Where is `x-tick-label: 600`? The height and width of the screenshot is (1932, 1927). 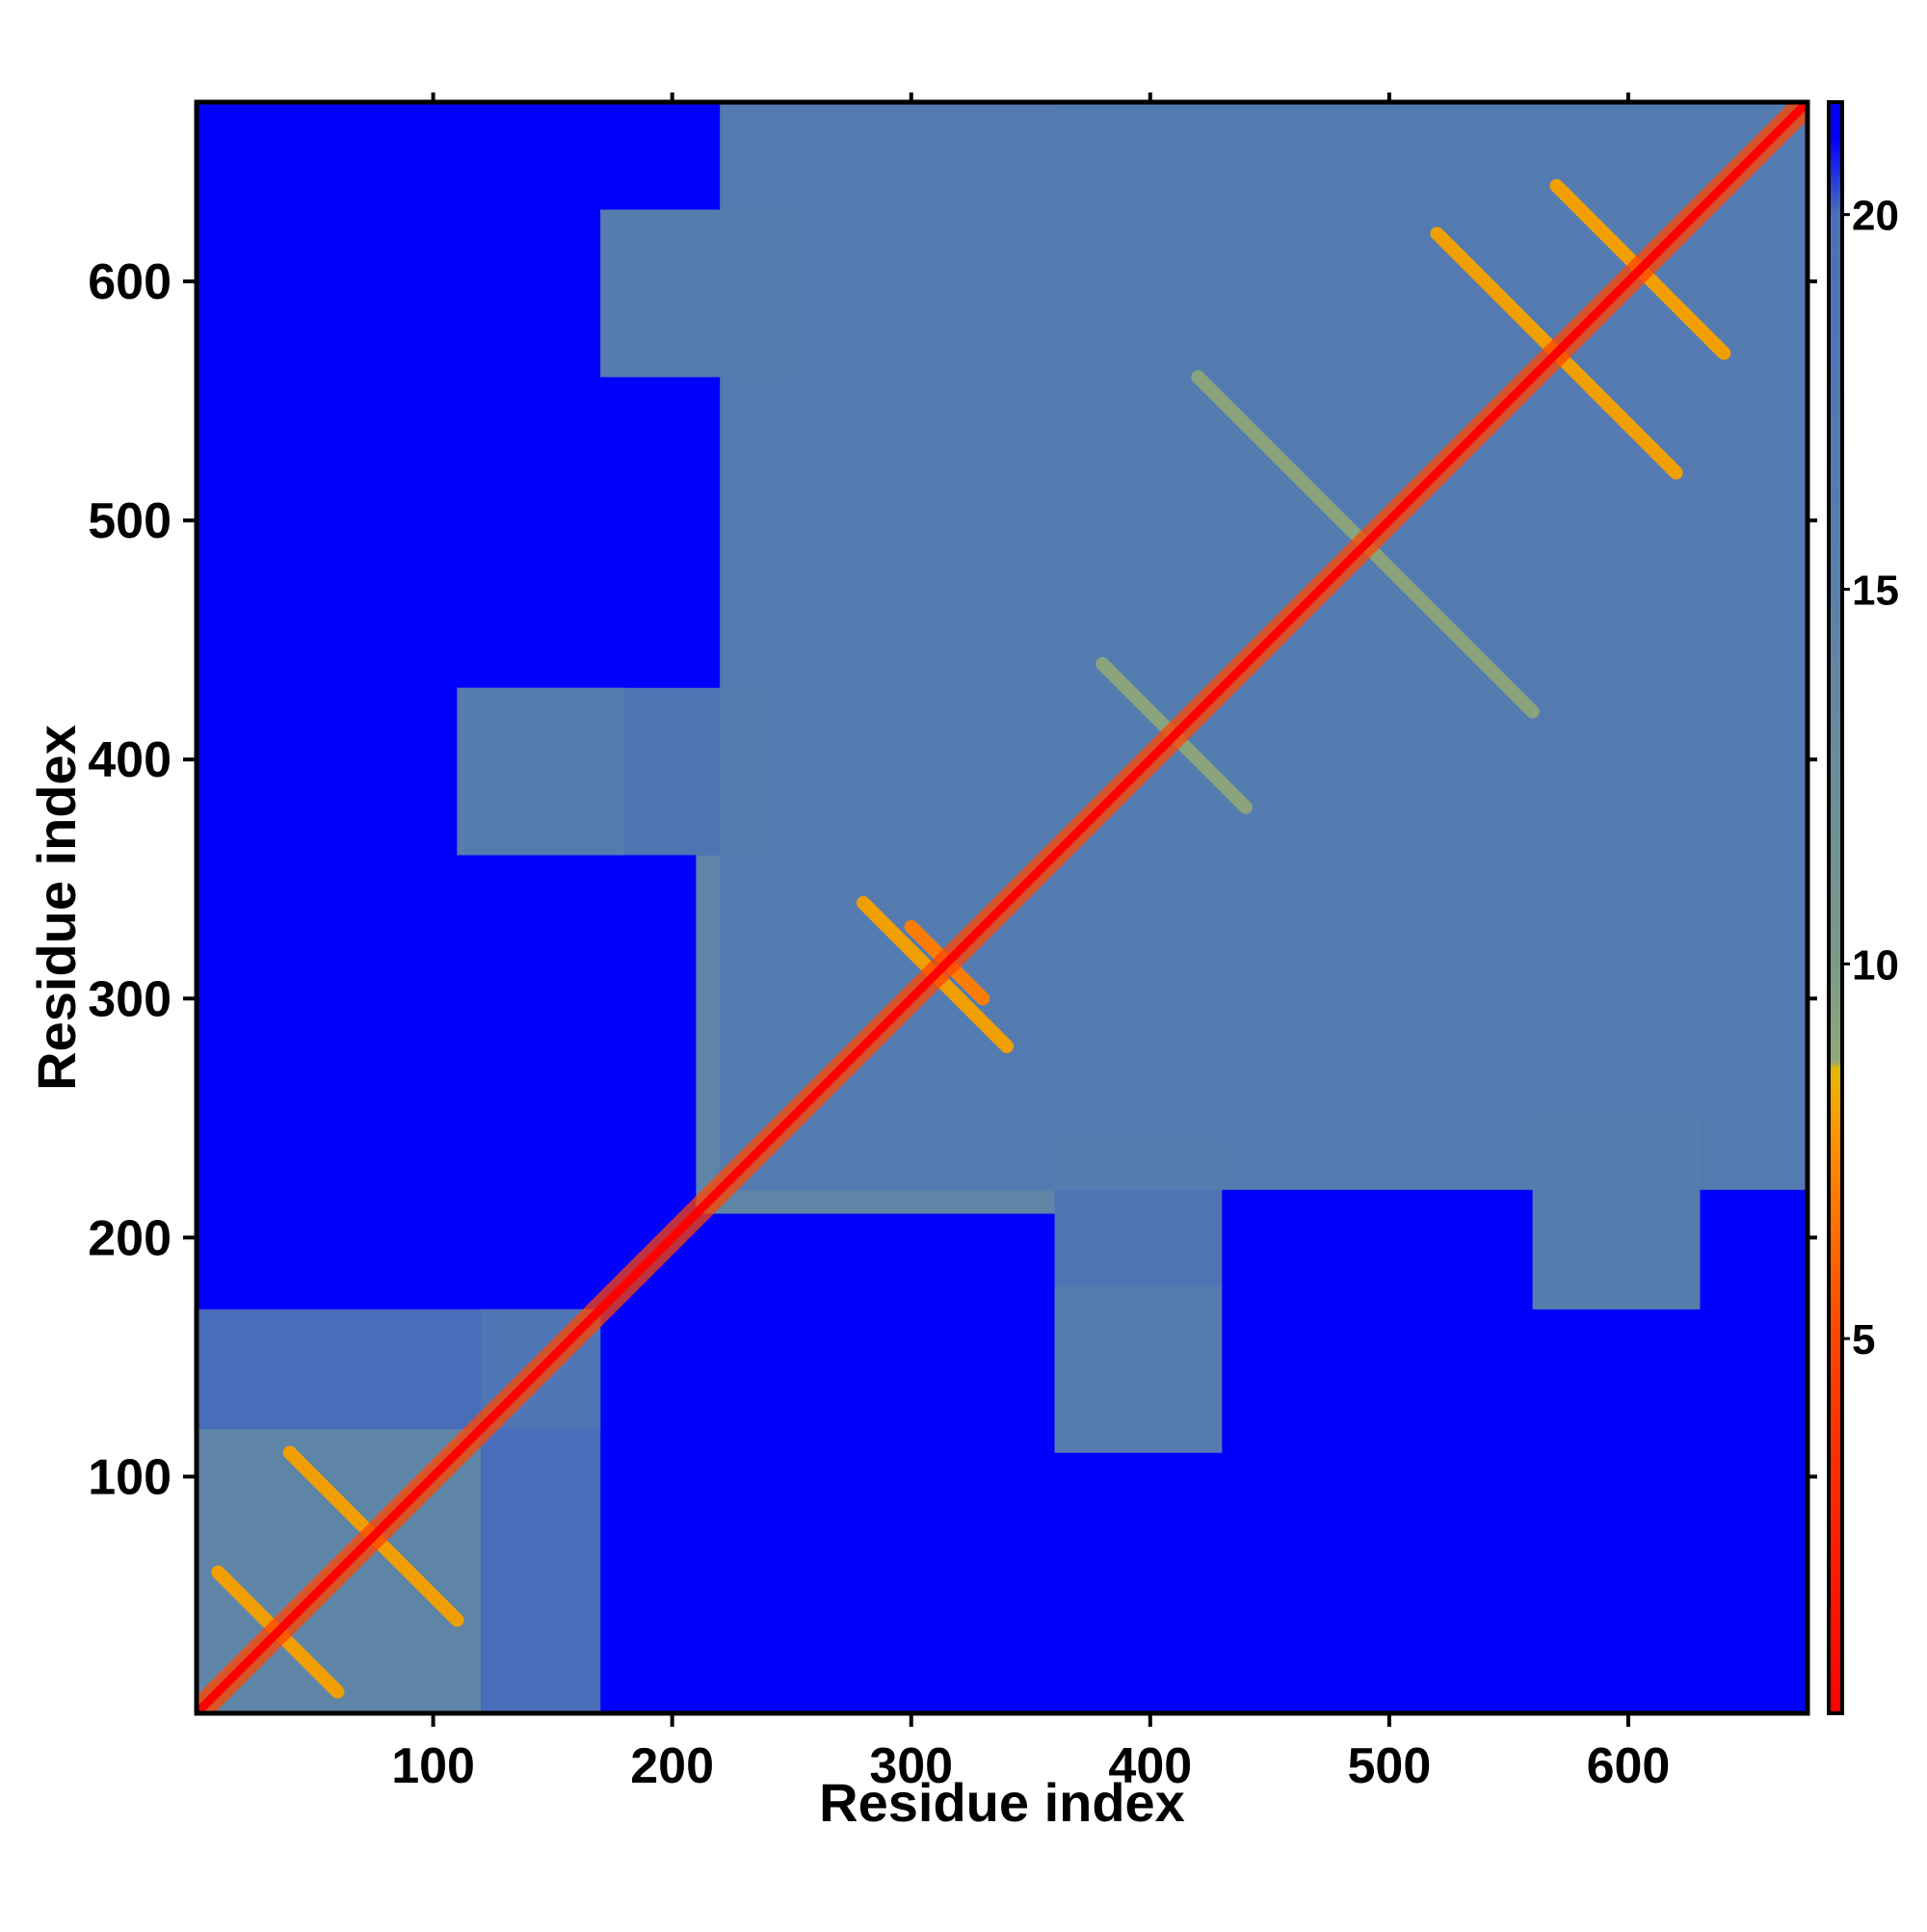
x-tick-label: 600 is located at coordinates (1629, 1766).